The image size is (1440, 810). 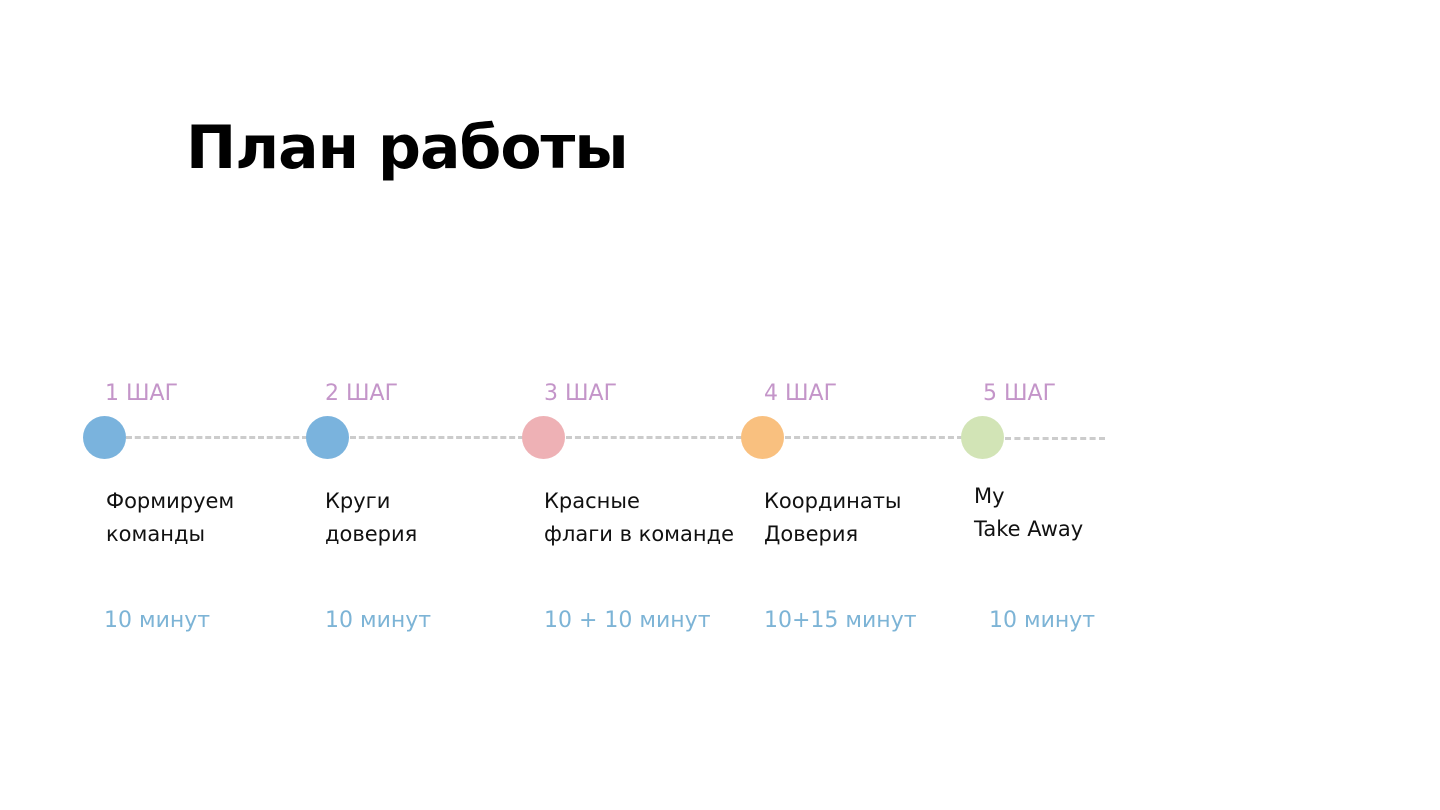 I want to click on step-4-marker, so click(x=762, y=437).